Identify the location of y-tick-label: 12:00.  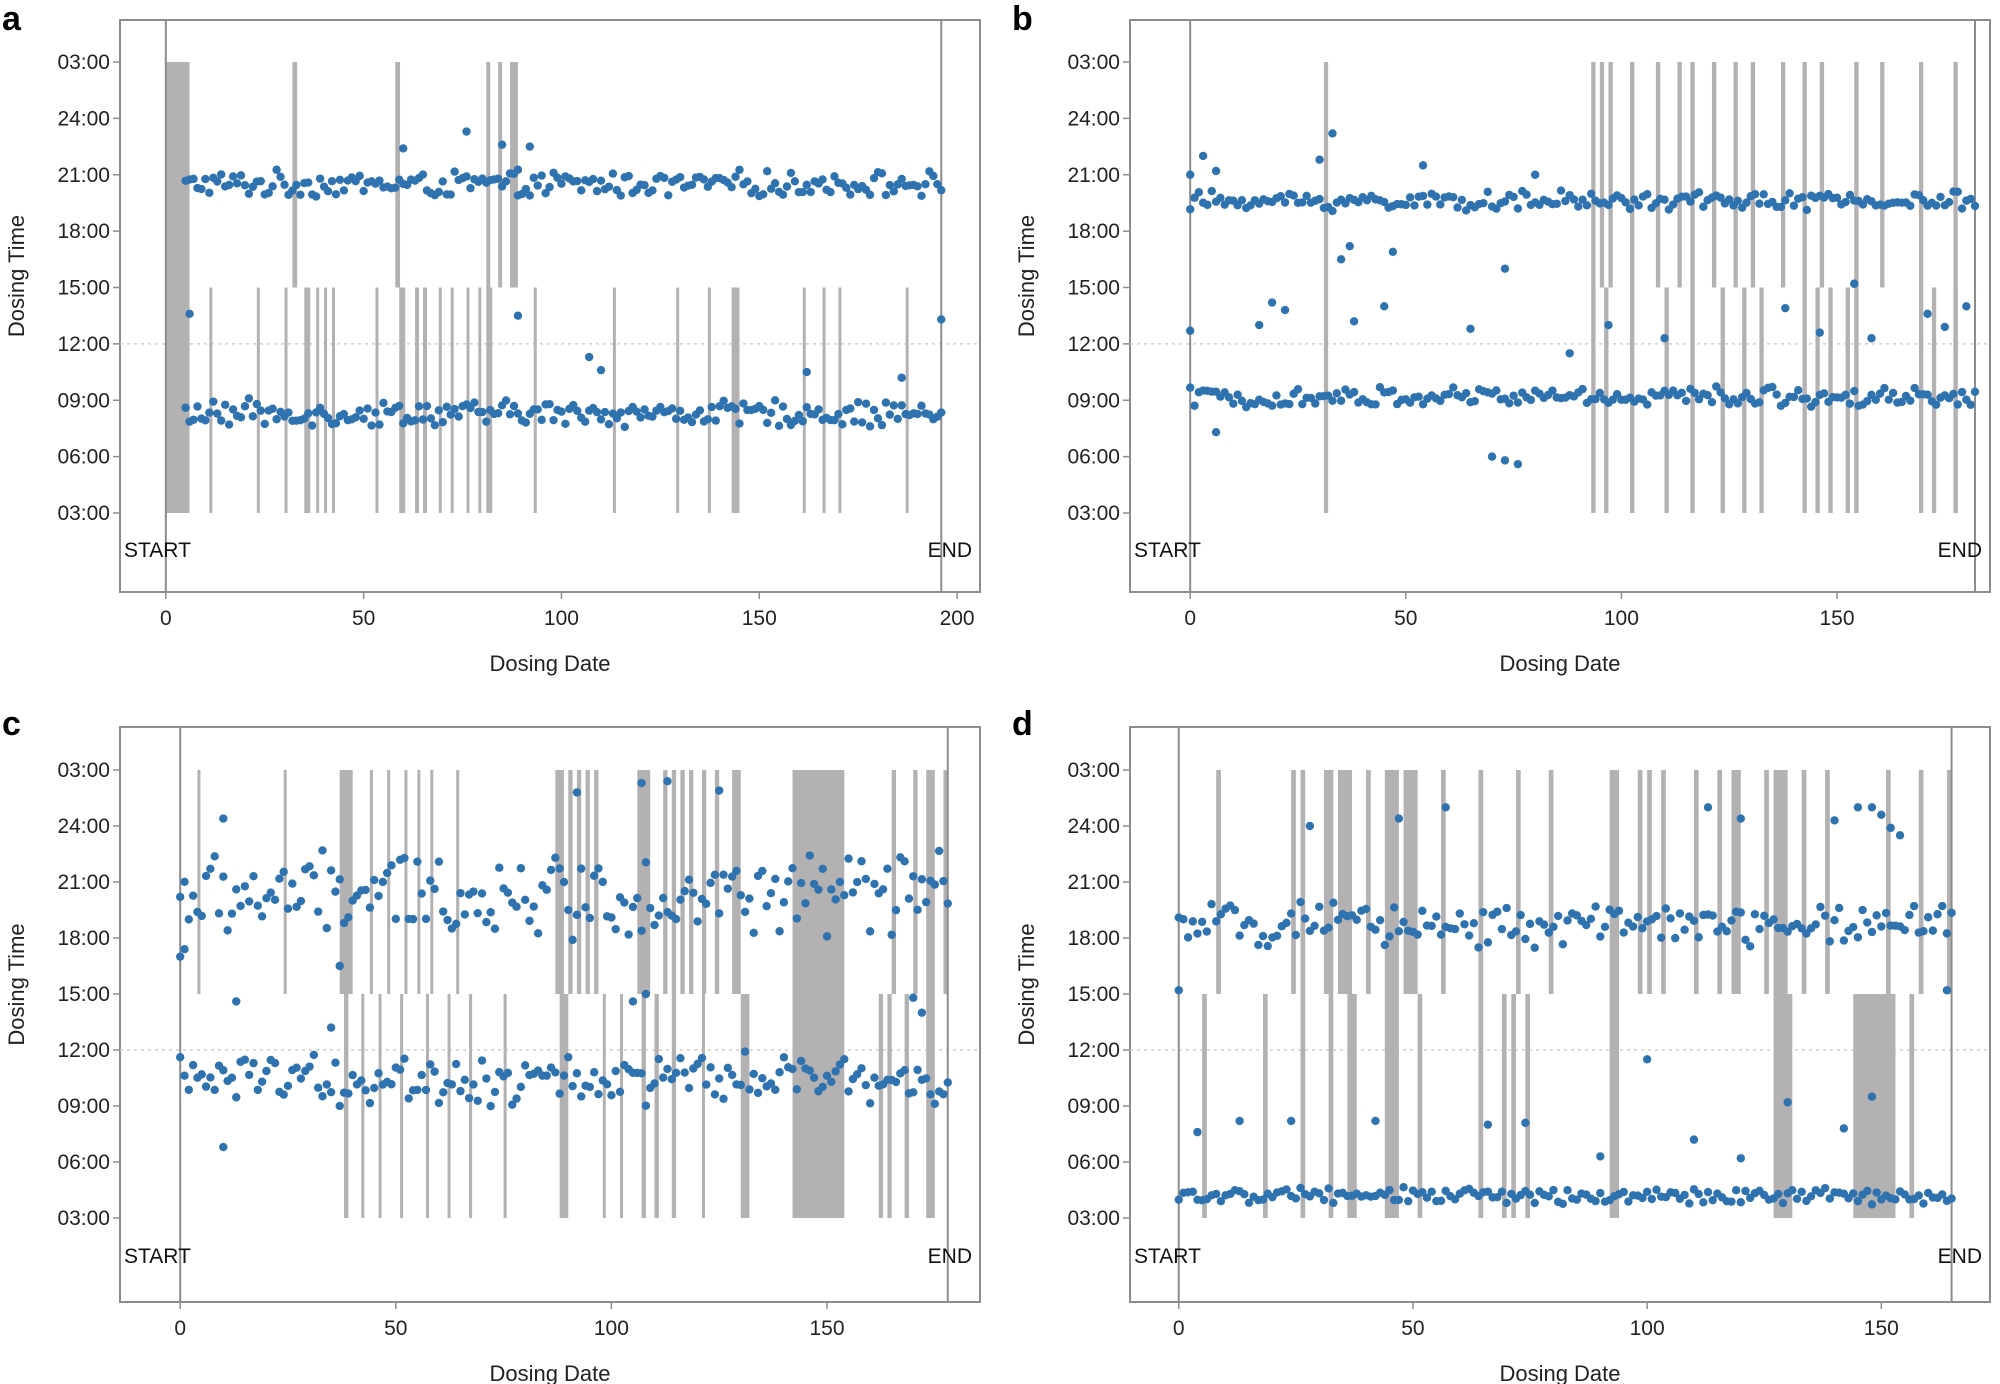
(1093, 1050).